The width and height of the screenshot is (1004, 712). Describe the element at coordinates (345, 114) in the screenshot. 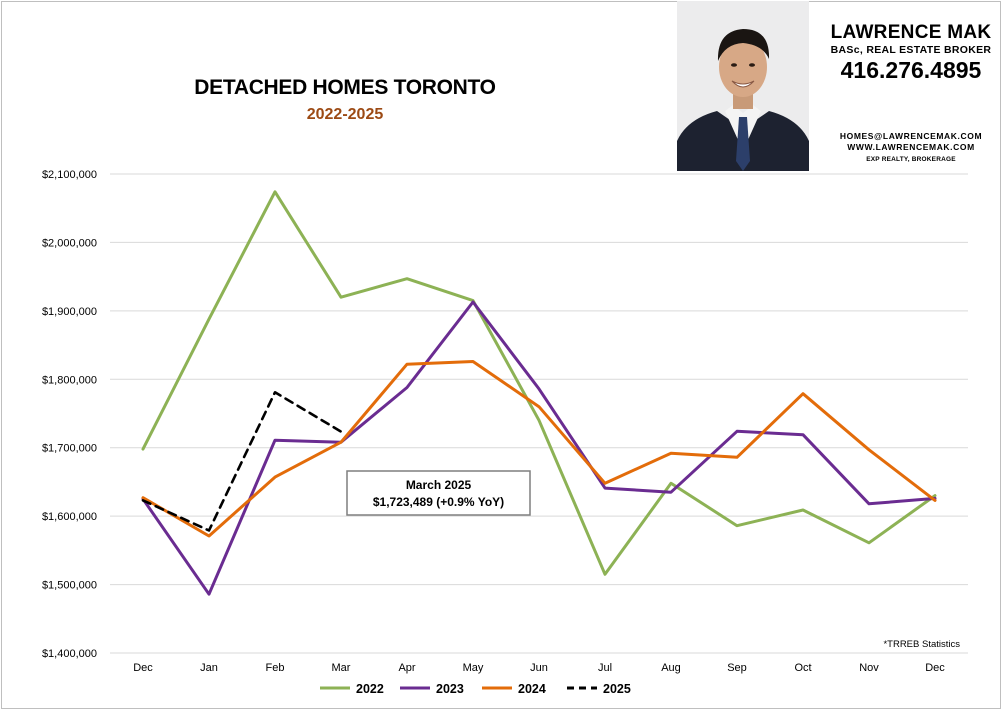

I see `chart-subtitle: 2022-2025` at that location.